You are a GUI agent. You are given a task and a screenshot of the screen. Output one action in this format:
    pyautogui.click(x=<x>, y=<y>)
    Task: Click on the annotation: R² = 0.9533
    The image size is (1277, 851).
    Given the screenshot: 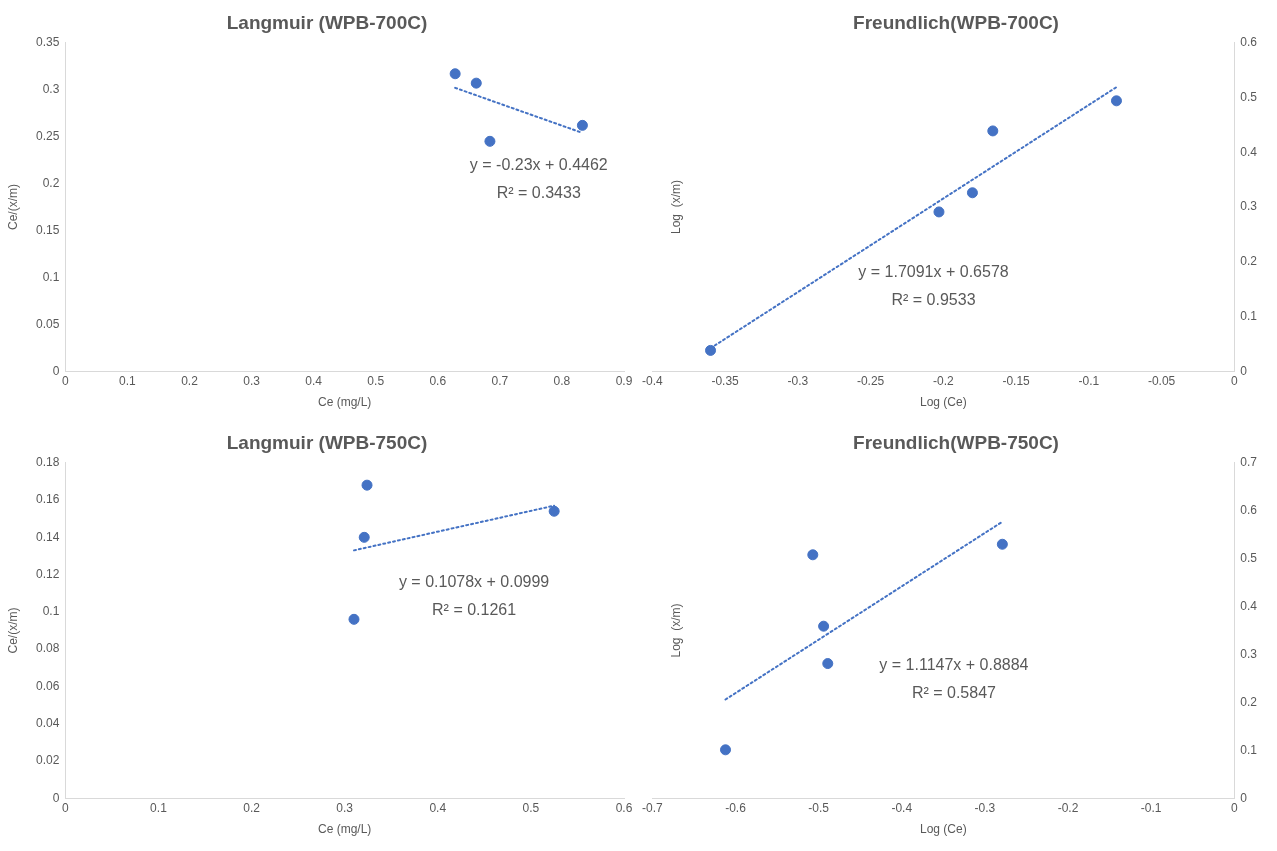 What is the action you would take?
    pyautogui.click(x=933, y=300)
    